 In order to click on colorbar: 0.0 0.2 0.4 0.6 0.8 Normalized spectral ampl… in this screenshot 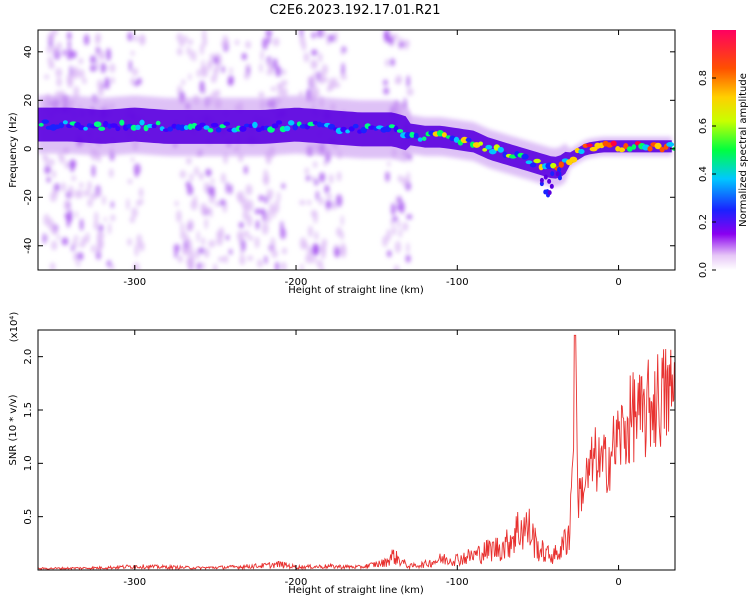, I will do `click(723, 154)`.